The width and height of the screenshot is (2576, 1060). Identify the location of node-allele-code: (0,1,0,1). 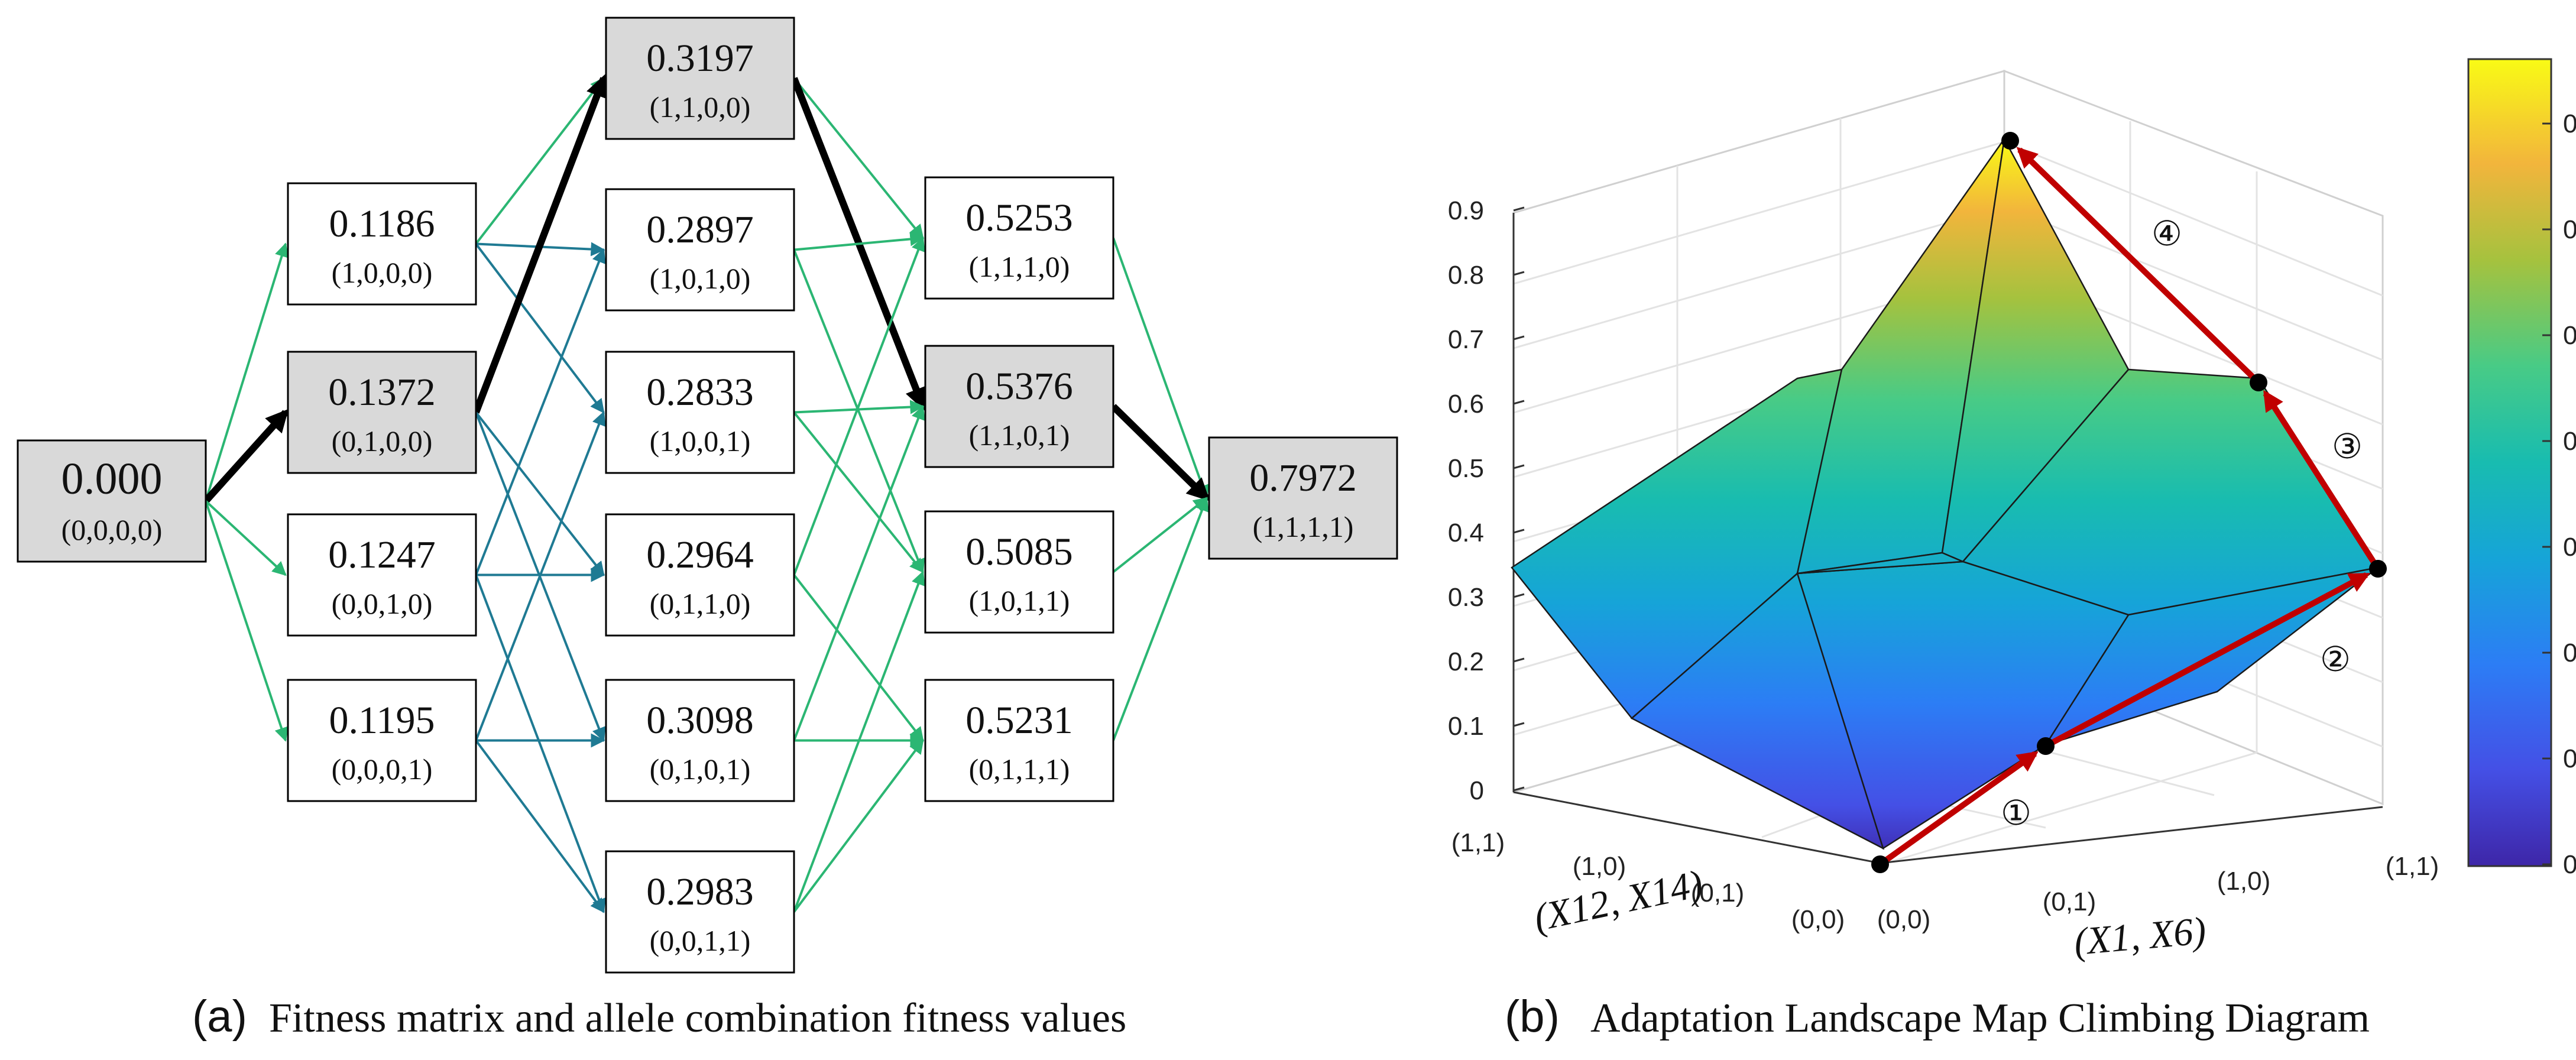
(700, 769).